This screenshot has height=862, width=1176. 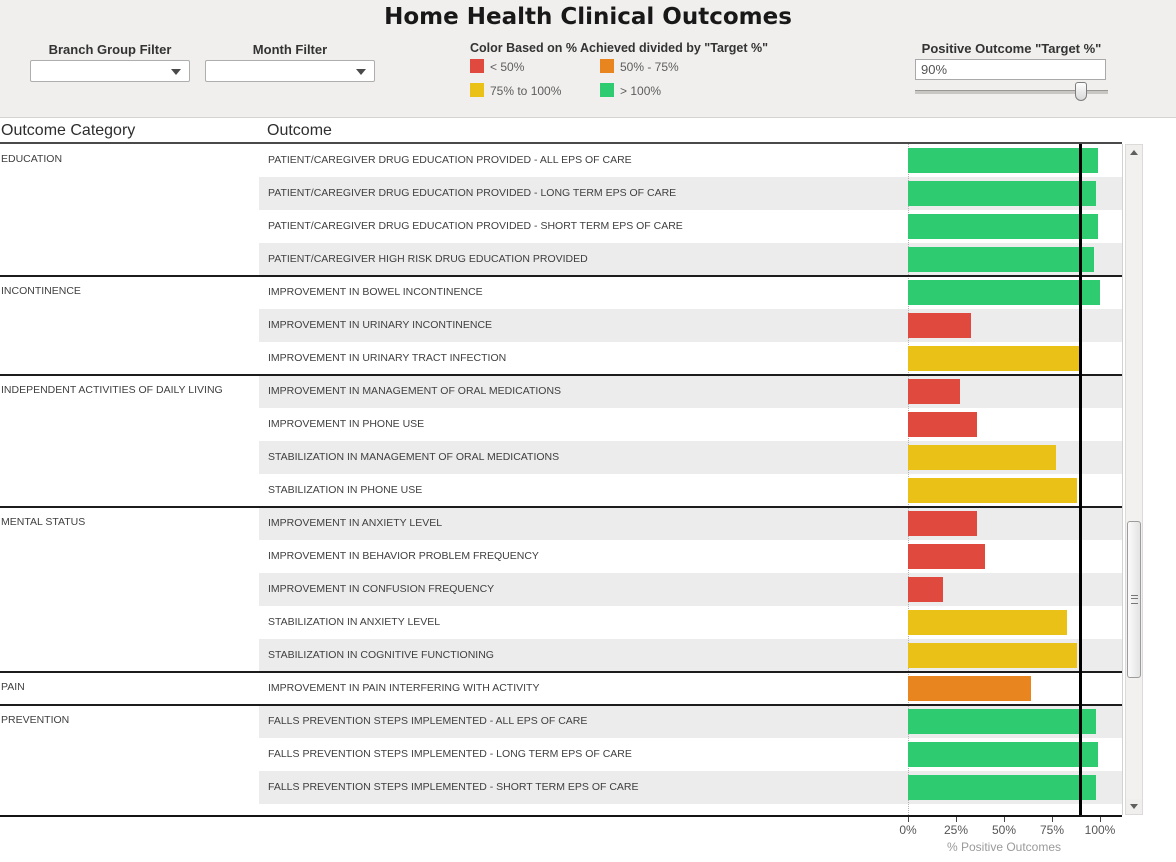 What do you see at coordinates (1122, 479) in the screenshot?
I see `chart-pane-border` at bounding box center [1122, 479].